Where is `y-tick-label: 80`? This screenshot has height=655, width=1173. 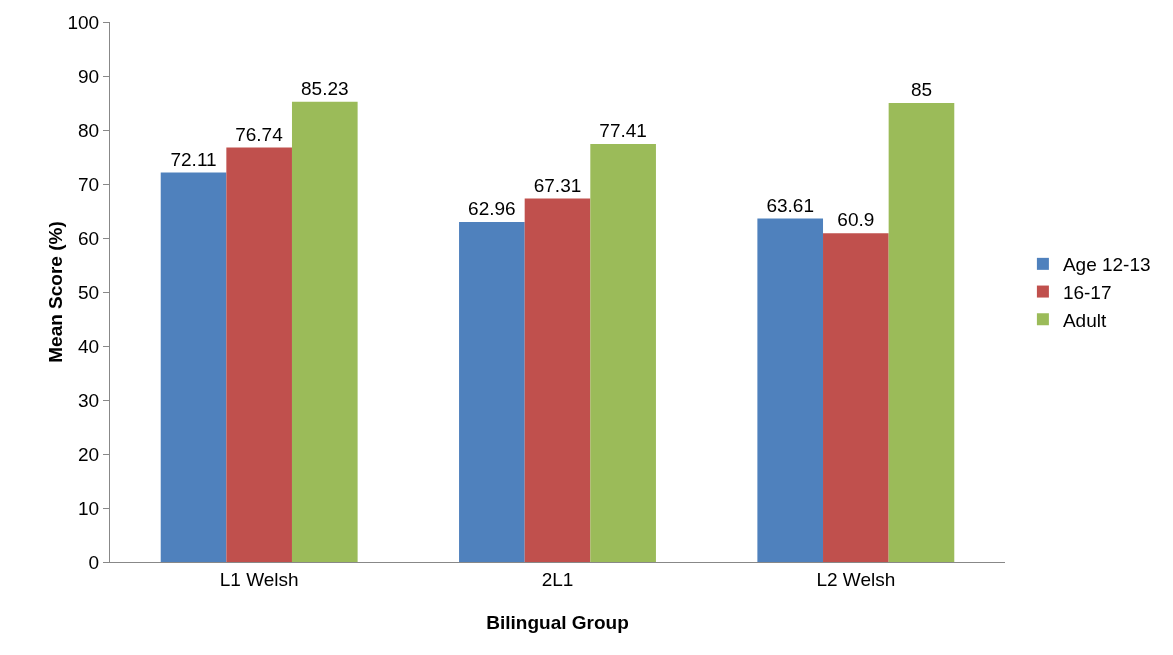 y-tick-label: 80 is located at coordinates (89, 130).